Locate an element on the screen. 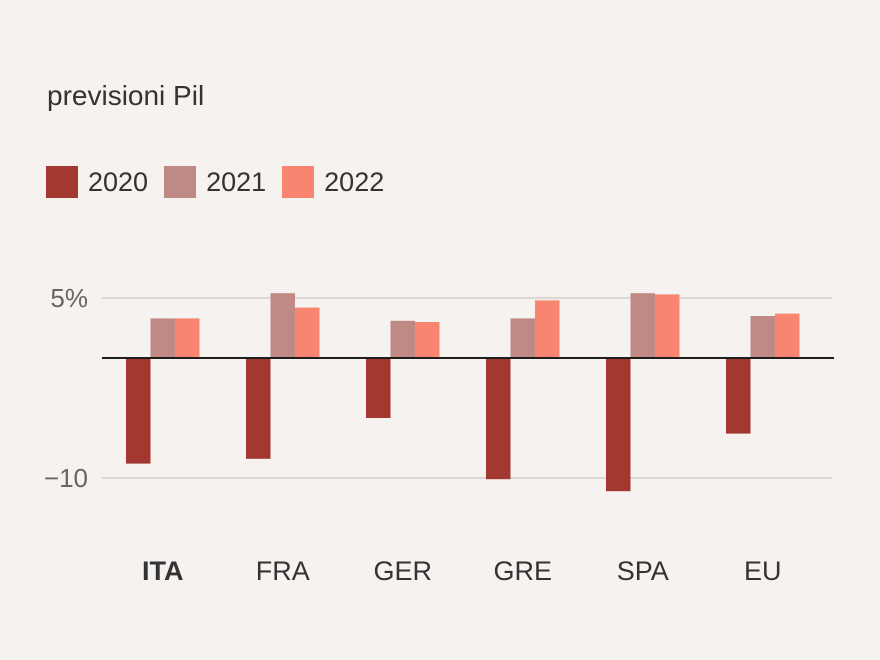 This screenshot has width=880, height=660. bar-ger-2021 is located at coordinates (402, 339).